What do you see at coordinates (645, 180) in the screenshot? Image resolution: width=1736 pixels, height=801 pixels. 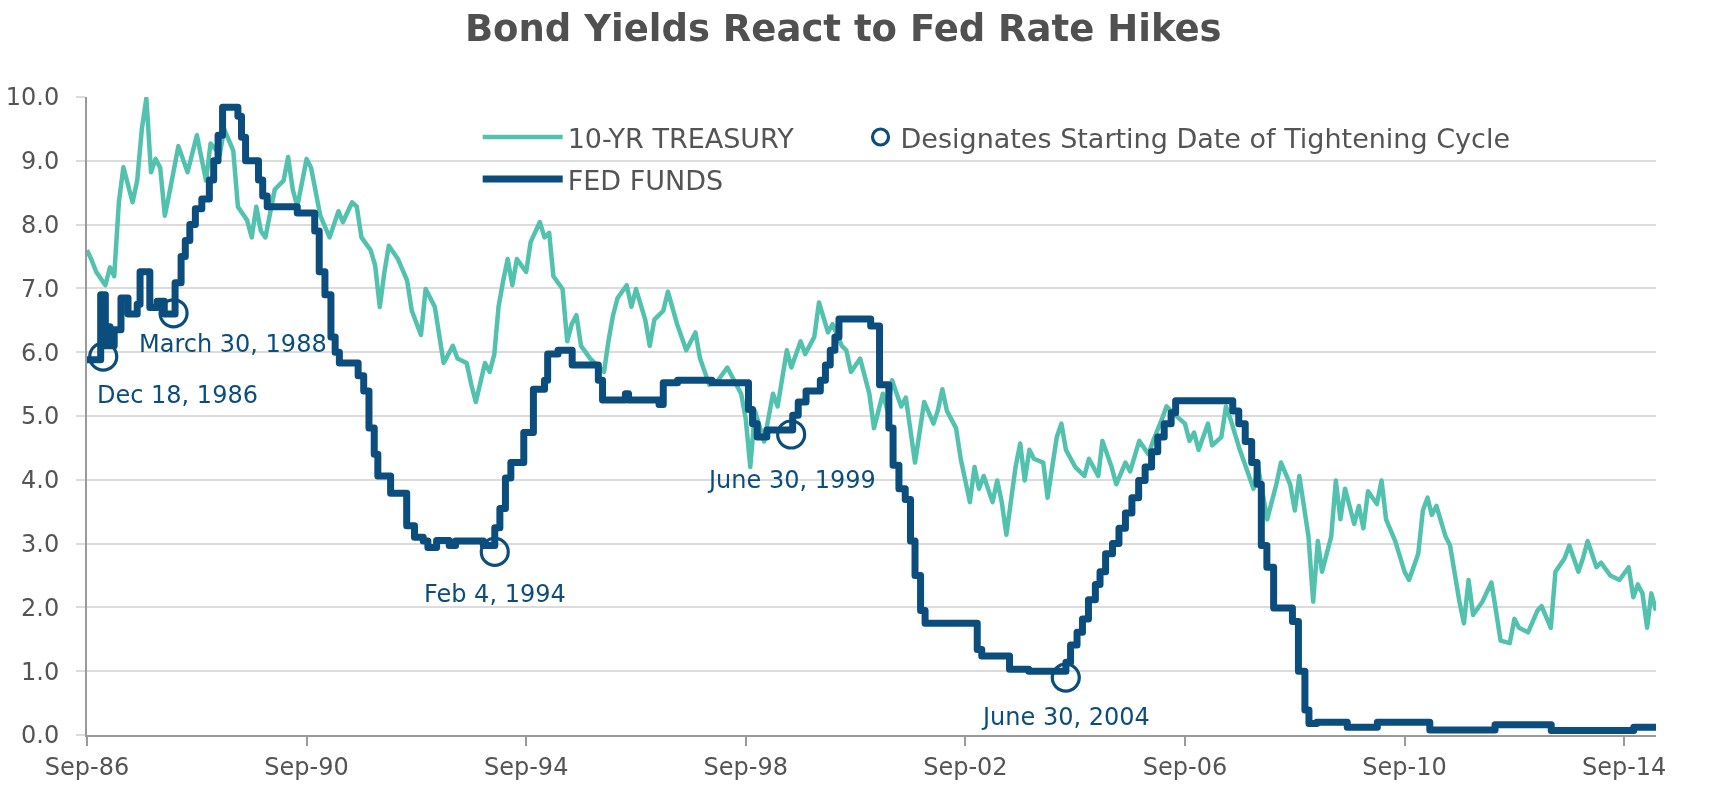 I see `legend-label: FED FUNDS` at bounding box center [645, 180].